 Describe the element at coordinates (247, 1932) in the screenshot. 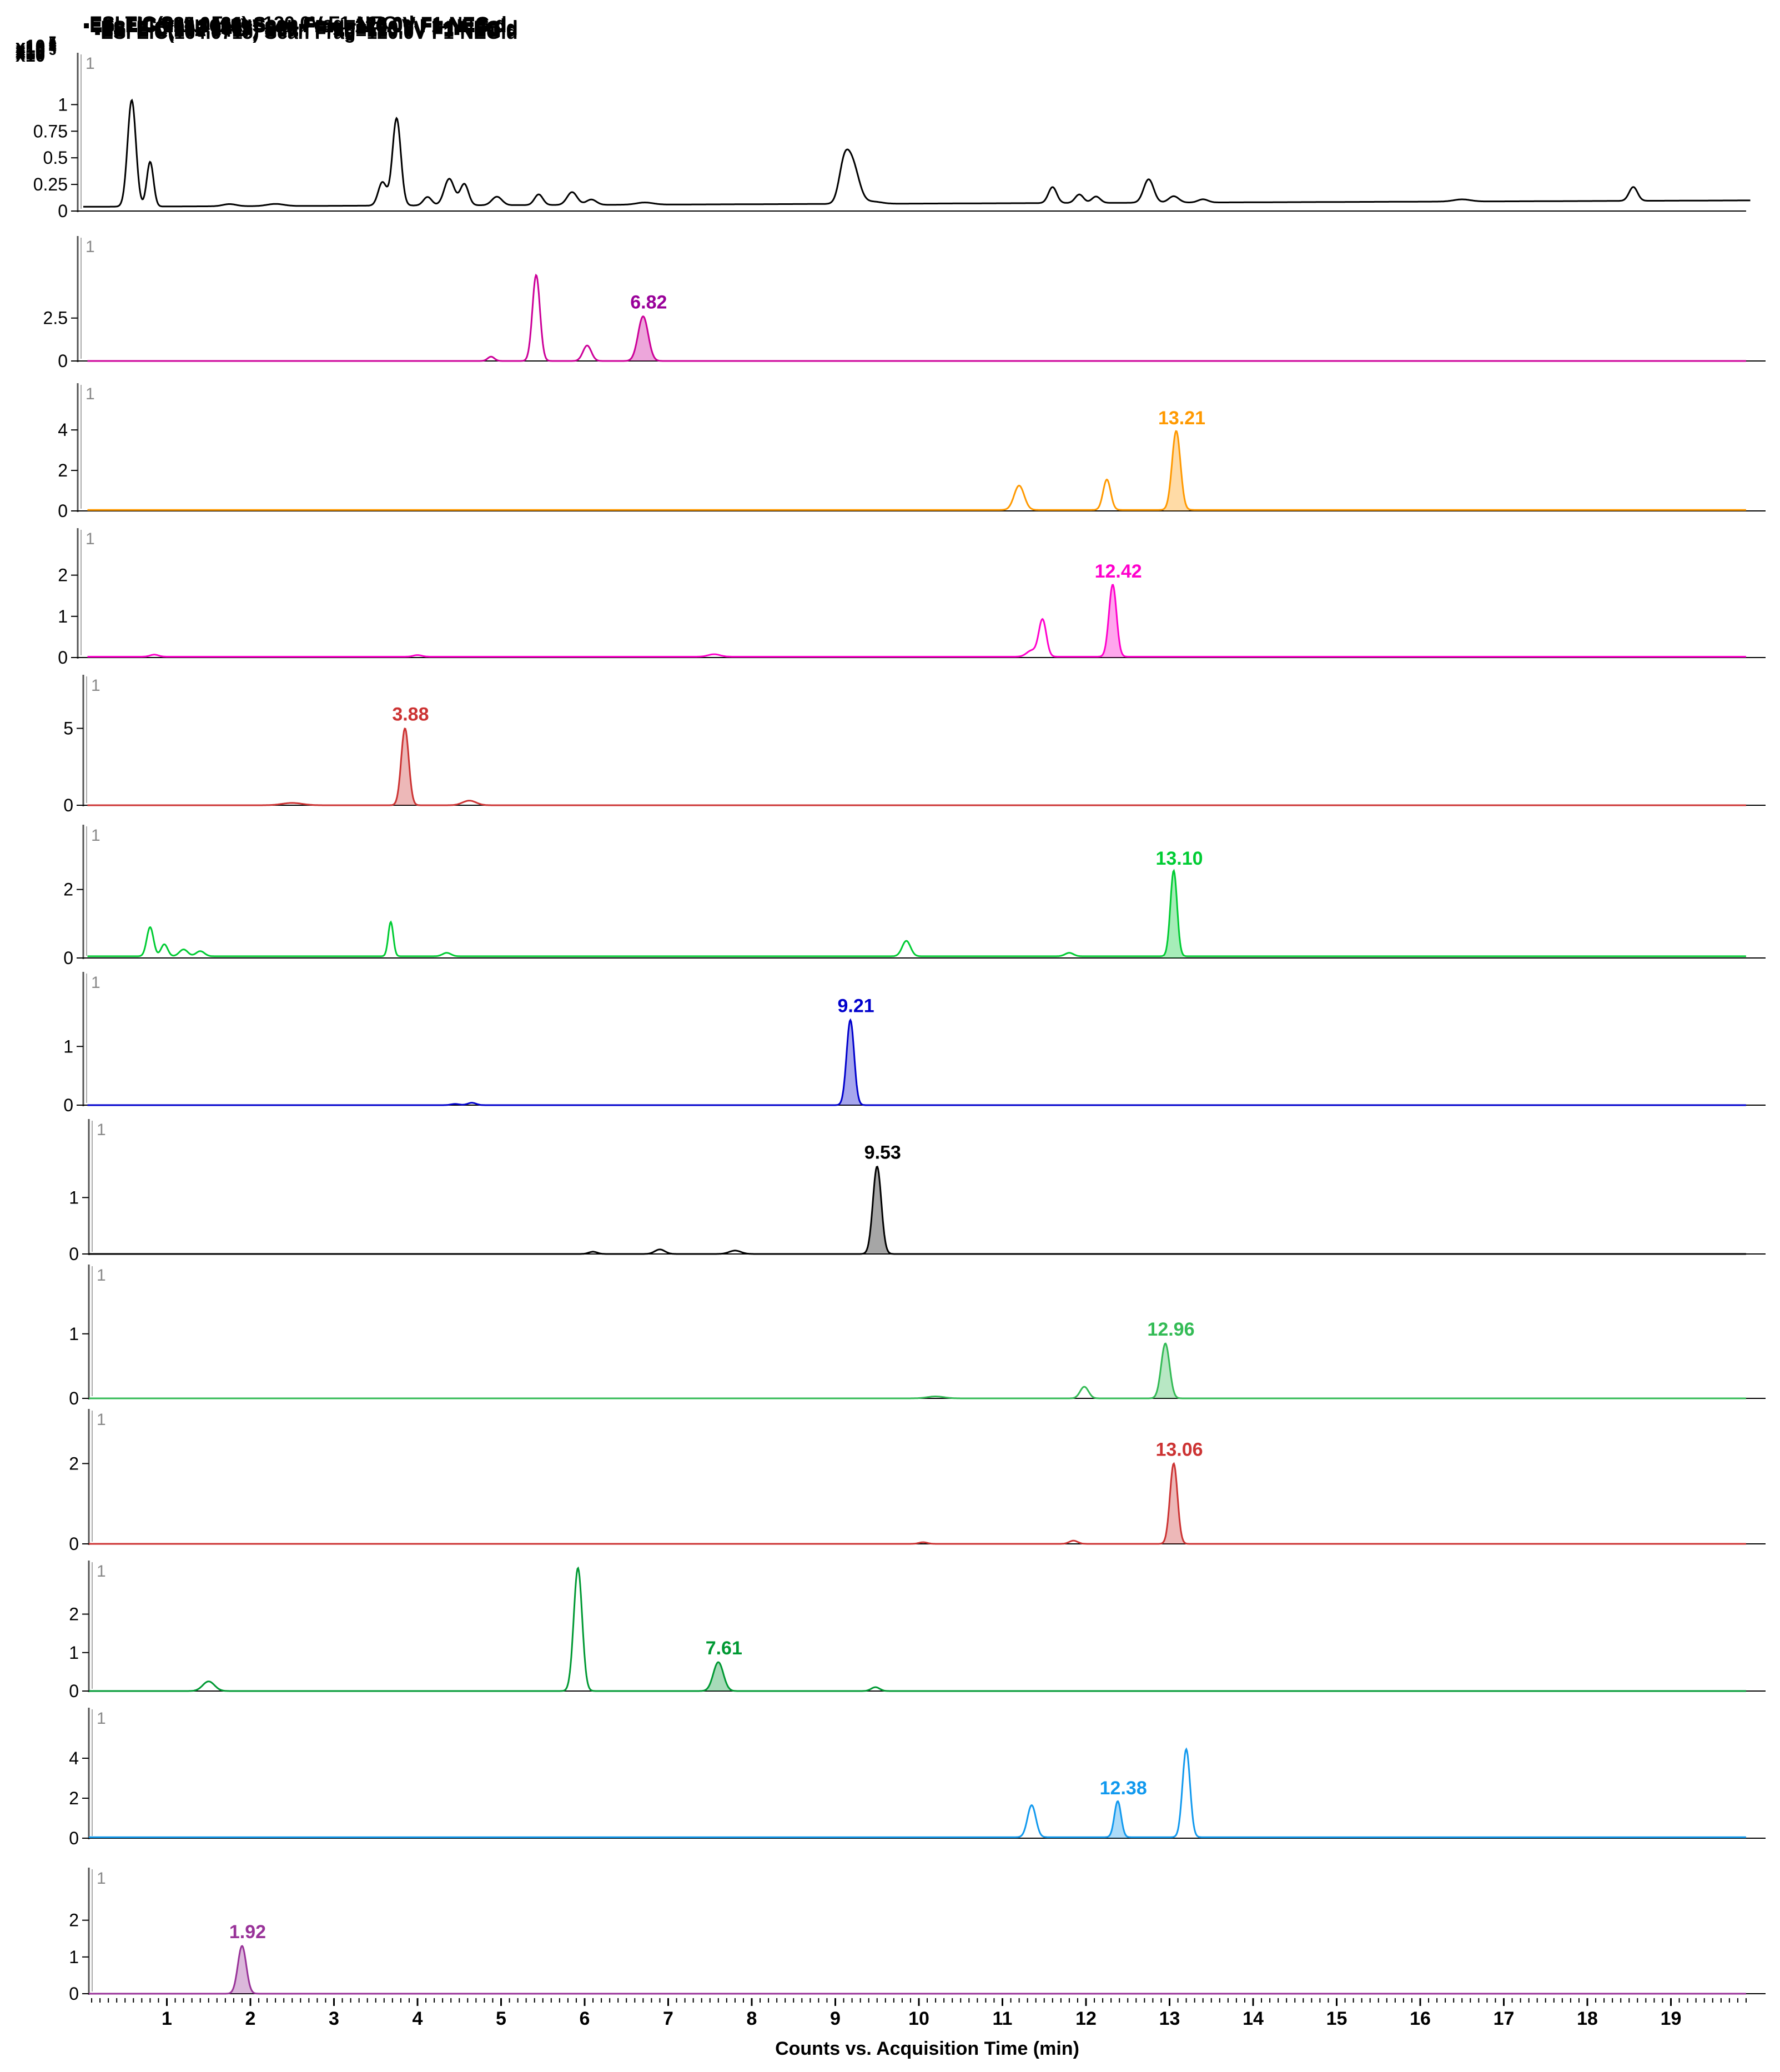

I see `peak-label: 1.92` at that location.